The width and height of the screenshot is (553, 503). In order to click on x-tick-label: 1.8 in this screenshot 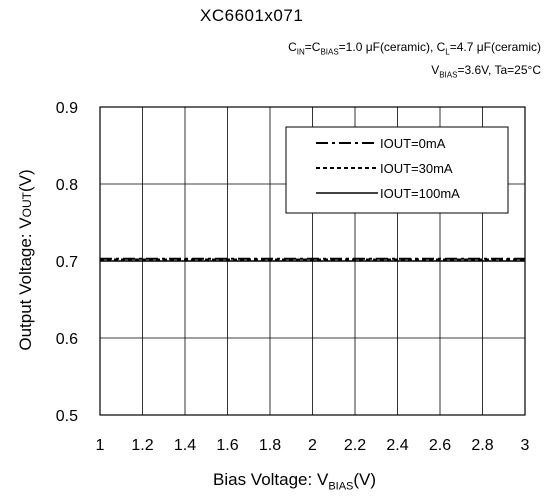, I will do `click(270, 445)`.